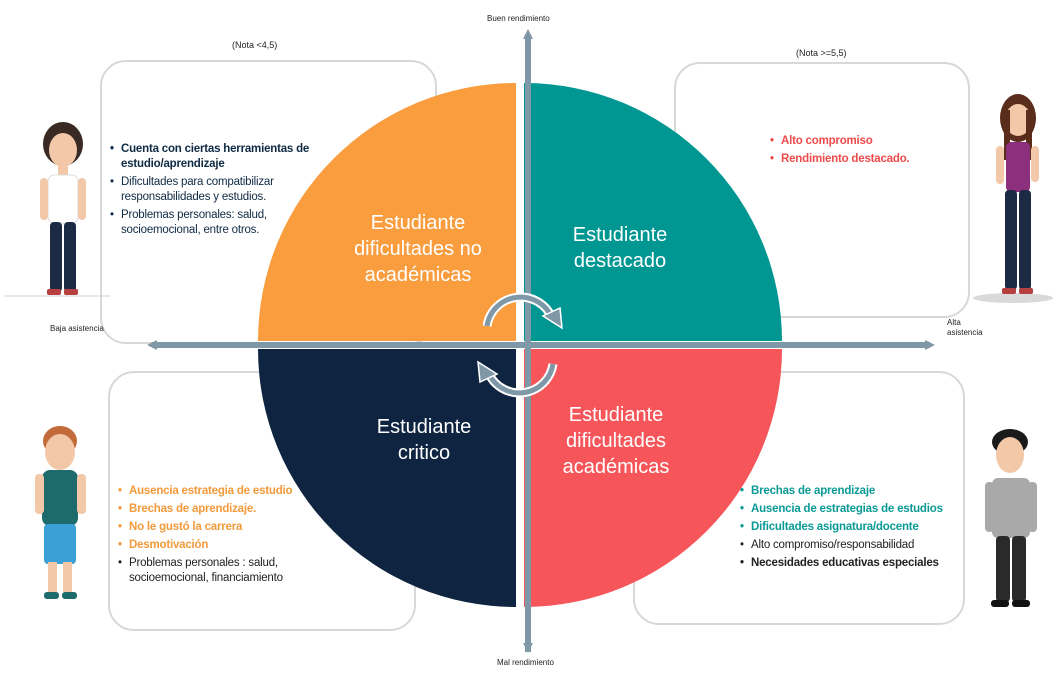  I want to click on title-line: dificultades no, so click(418, 249).